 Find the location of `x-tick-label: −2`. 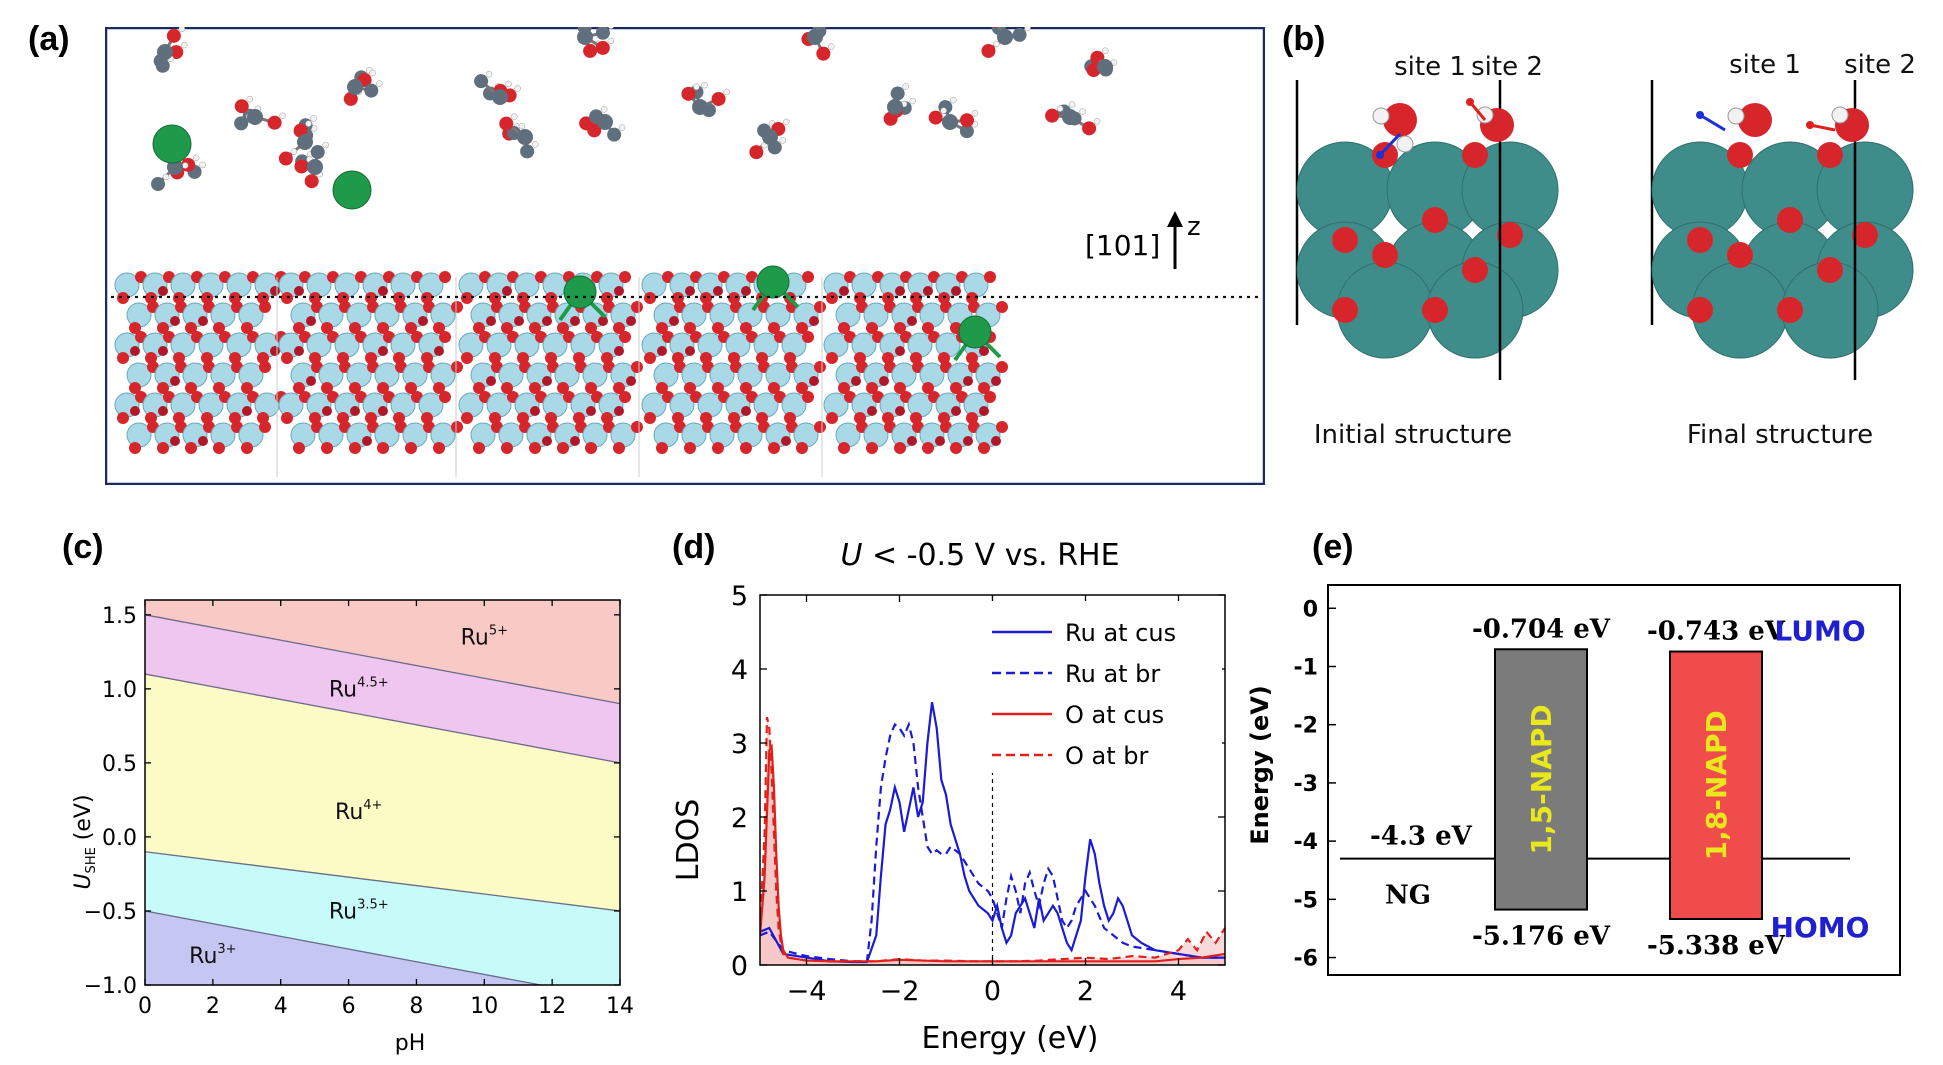

x-tick-label: −2 is located at coordinates (900, 991).